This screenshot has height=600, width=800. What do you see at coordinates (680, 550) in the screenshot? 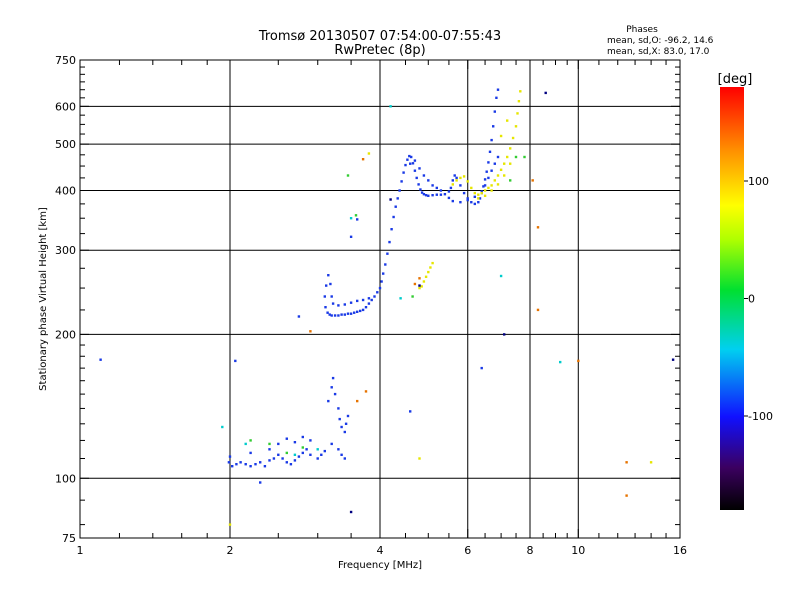
I see `x-tick-label: 16` at bounding box center [680, 550].